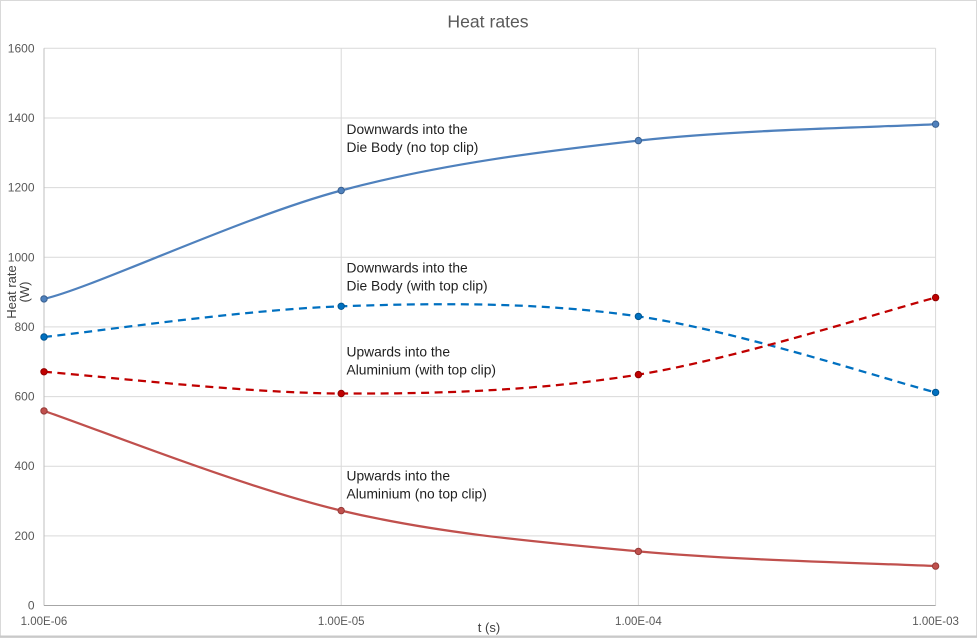 The width and height of the screenshot is (977, 638). Describe the element at coordinates (21, 257) in the screenshot. I see `svg-text: 1000` at that location.